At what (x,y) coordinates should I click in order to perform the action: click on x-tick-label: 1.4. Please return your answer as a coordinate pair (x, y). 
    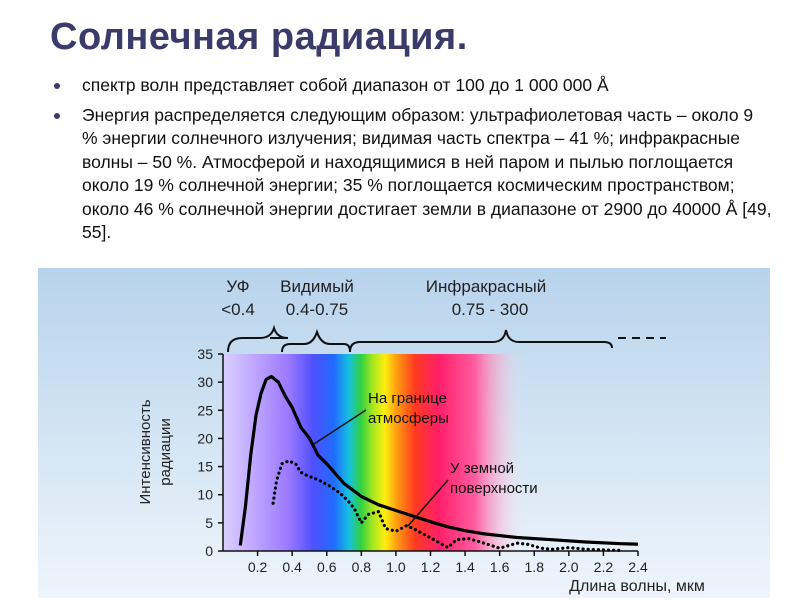
    Looking at the image, I should click on (465, 567).